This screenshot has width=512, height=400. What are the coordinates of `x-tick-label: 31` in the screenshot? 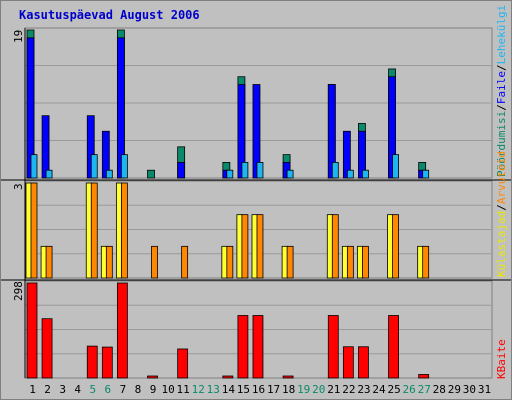 It's located at (484, 389).